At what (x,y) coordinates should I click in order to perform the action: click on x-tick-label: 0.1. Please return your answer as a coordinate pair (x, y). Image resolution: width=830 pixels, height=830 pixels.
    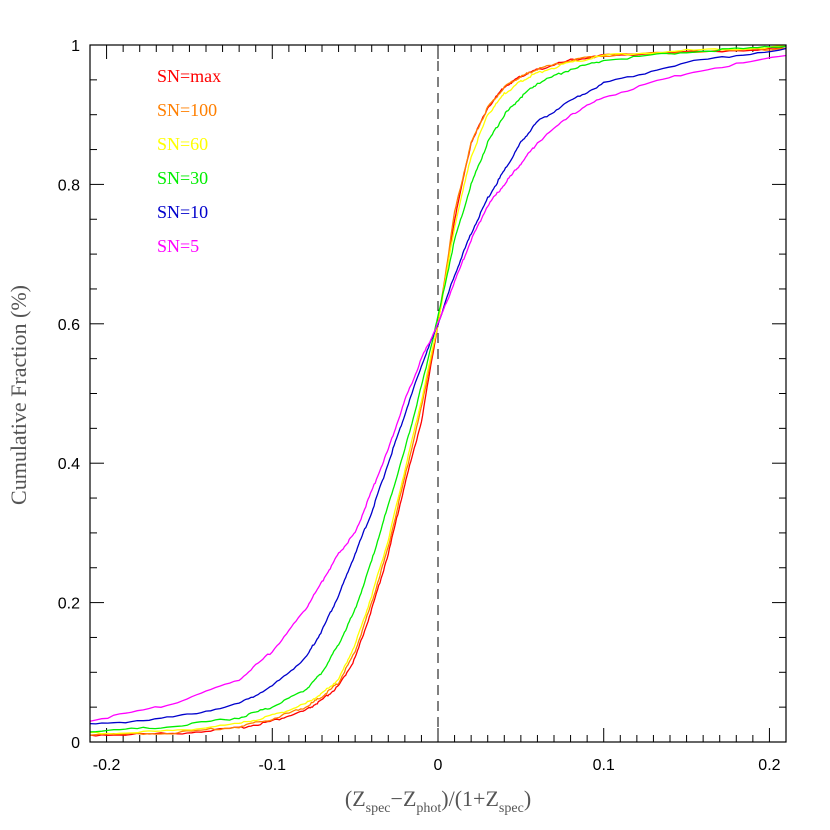
    Looking at the image, I should click on (604, 765).